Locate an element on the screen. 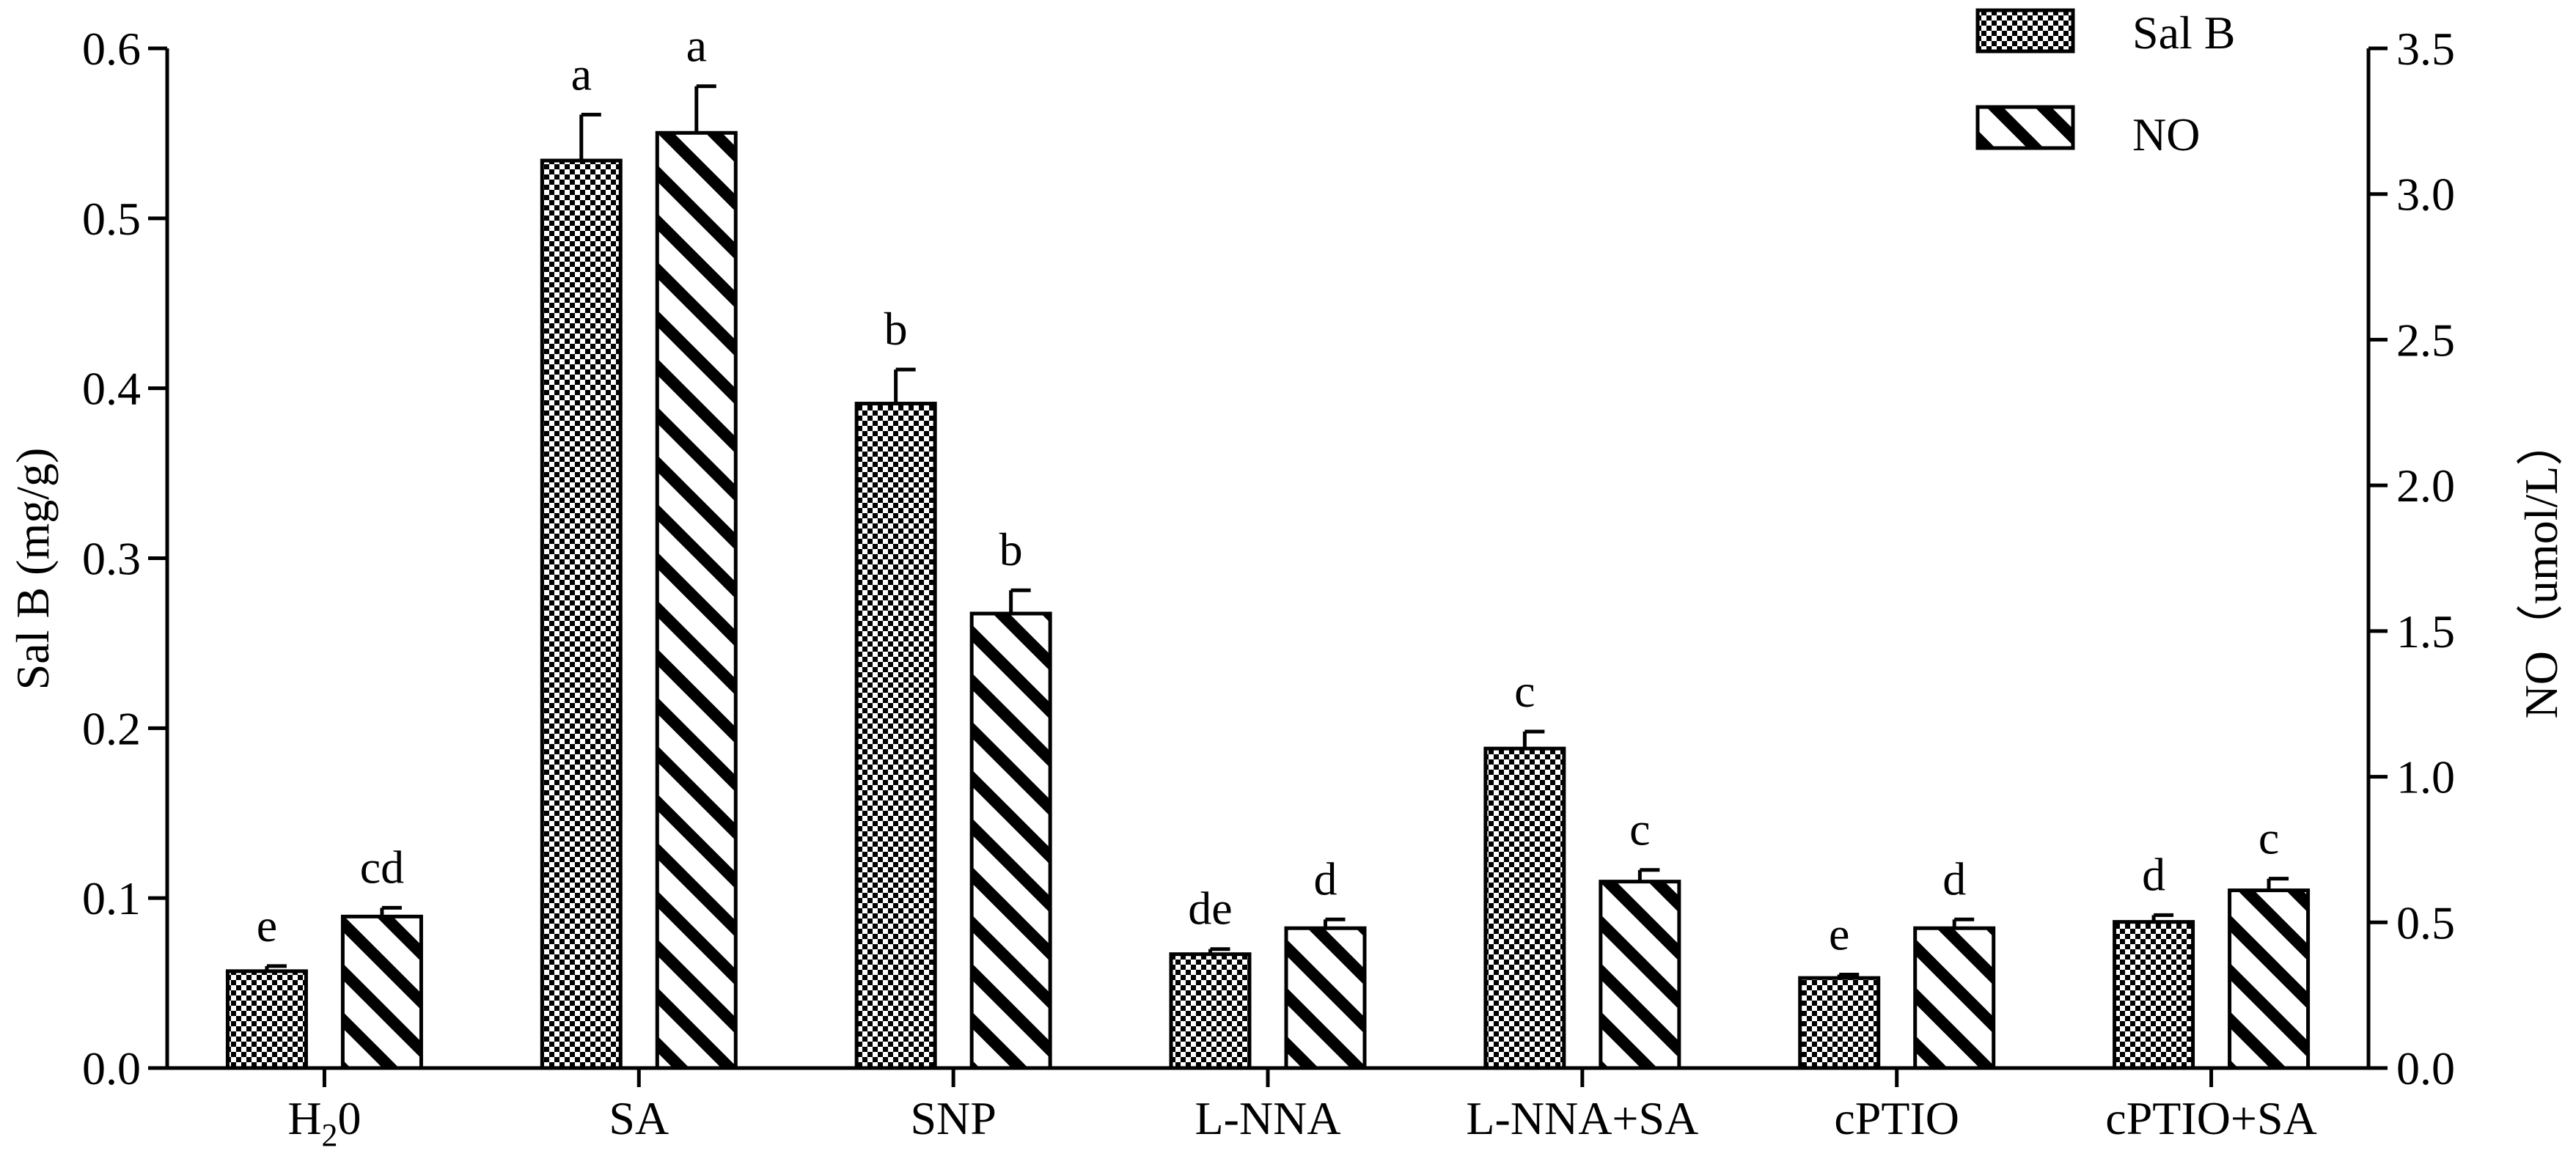  x-tick-label: cPTIO is located at coordinates (1897, 1118).